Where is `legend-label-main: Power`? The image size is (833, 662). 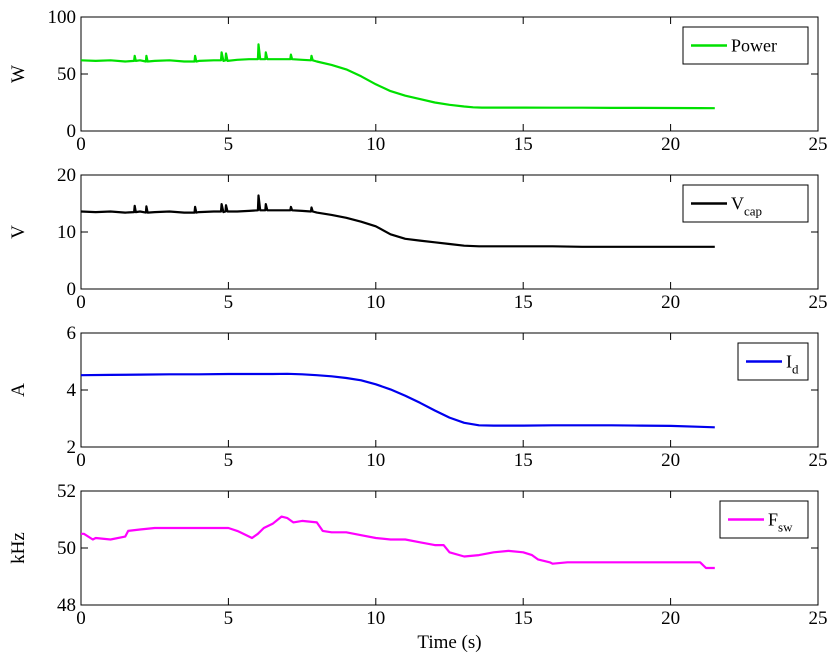
legend-label-main: Power is located at coordinates (754, 46).